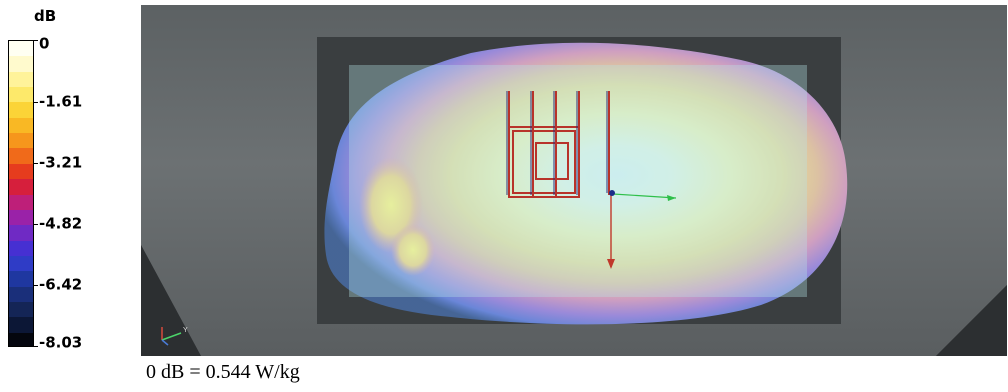 Image resolution: width=1008 pixels, height=392 pixels. What do you see at coordinates (413, 250) in the screenshot?
I see `sar-lobe-lower` at bounding box center [413, 250].